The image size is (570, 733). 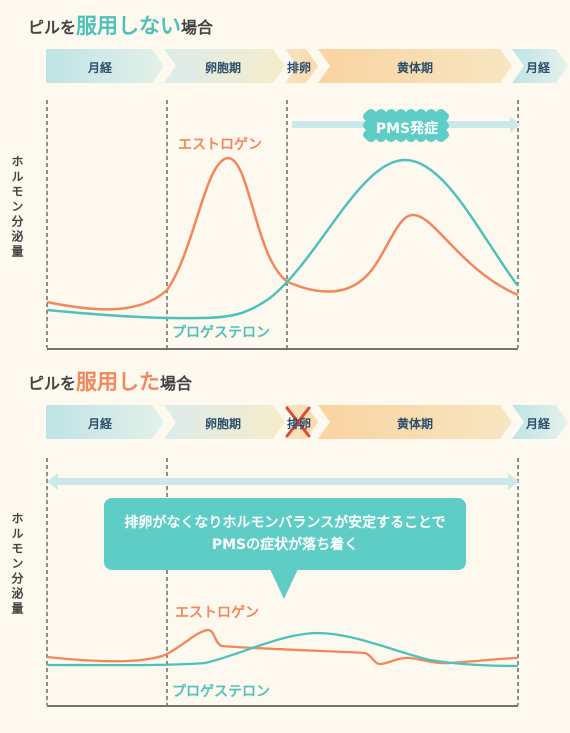 What do you see at coordinates (283, 481) in the screenshot?
I see `full-cycle-arrow` at bounding box center [283, 481].